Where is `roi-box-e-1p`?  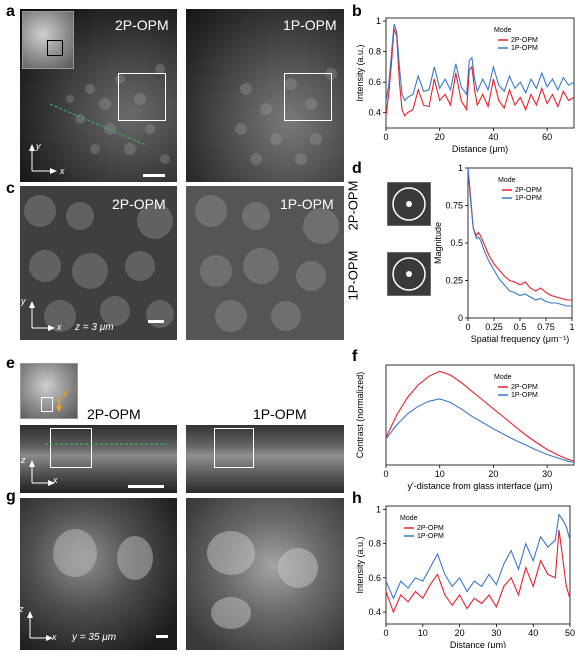 roi-box-e-1p is located at coordinates (234, 448).